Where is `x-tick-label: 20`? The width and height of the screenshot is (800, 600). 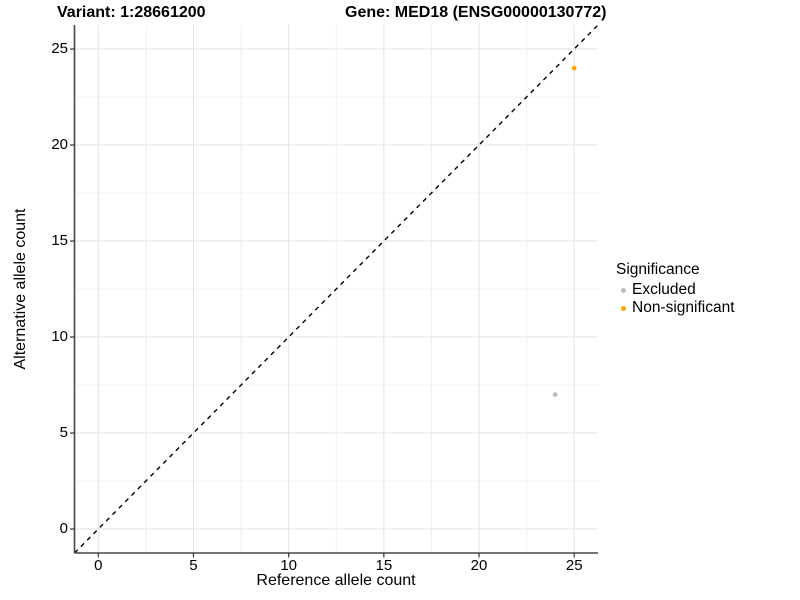
x-tick-label: 20 is located at coordinates (479, 565).